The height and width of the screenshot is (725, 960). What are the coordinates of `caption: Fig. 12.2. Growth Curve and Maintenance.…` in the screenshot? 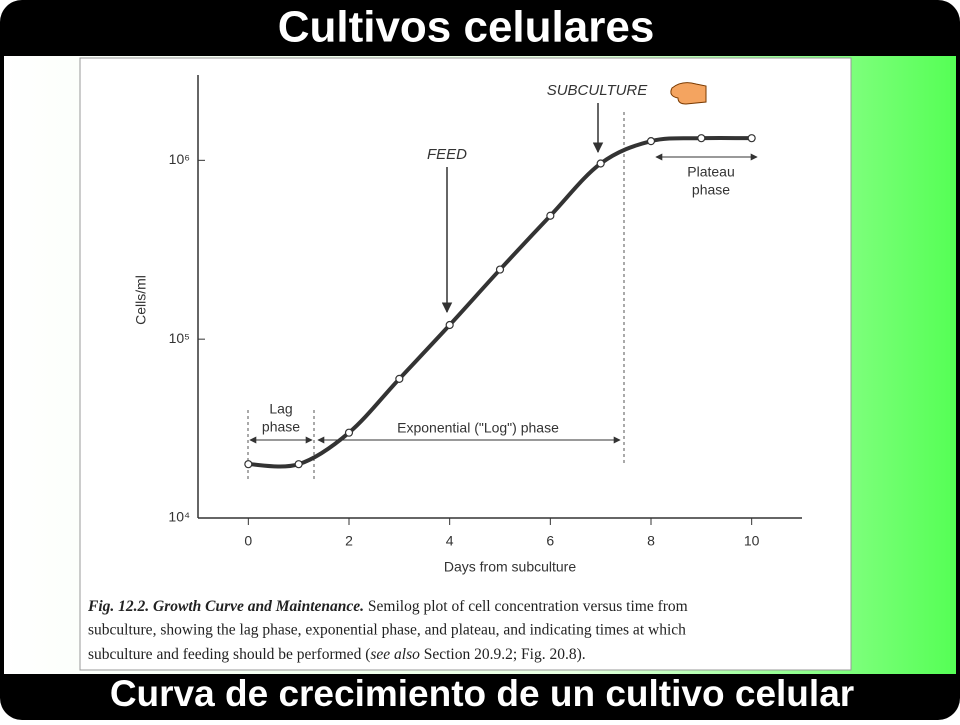 It's located at (387, 630).